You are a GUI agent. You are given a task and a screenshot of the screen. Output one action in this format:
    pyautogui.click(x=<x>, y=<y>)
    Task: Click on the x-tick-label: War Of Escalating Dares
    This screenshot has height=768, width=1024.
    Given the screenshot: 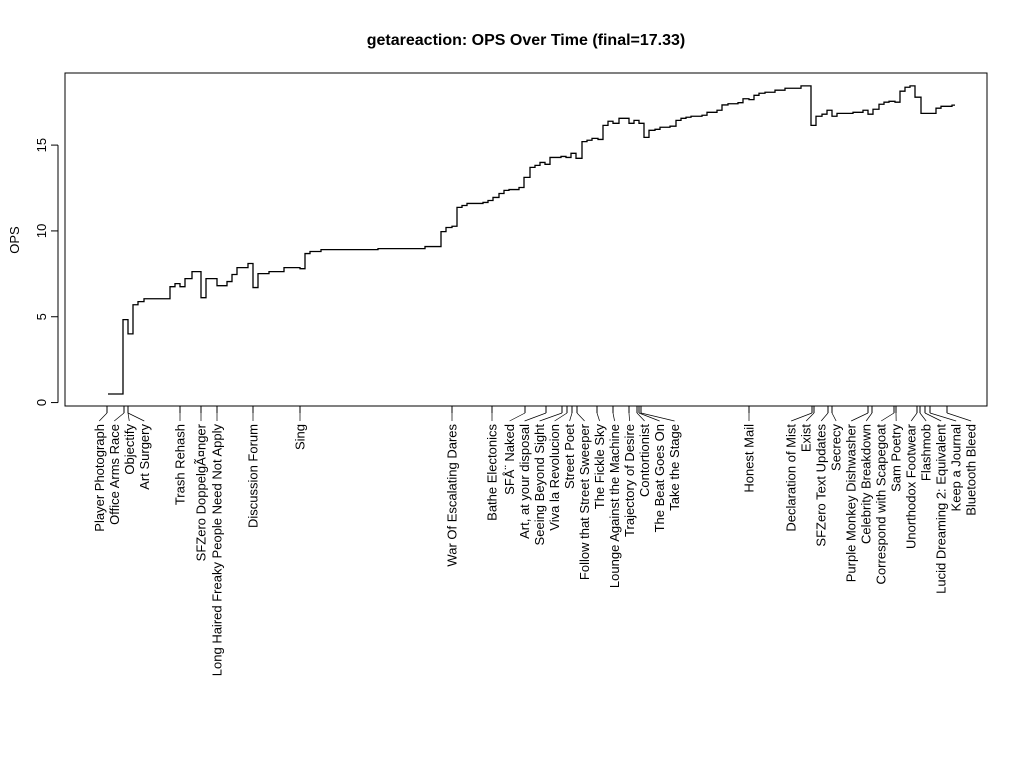 What is the action you would take?
    pyautogui.click(x=452, y=495)
    